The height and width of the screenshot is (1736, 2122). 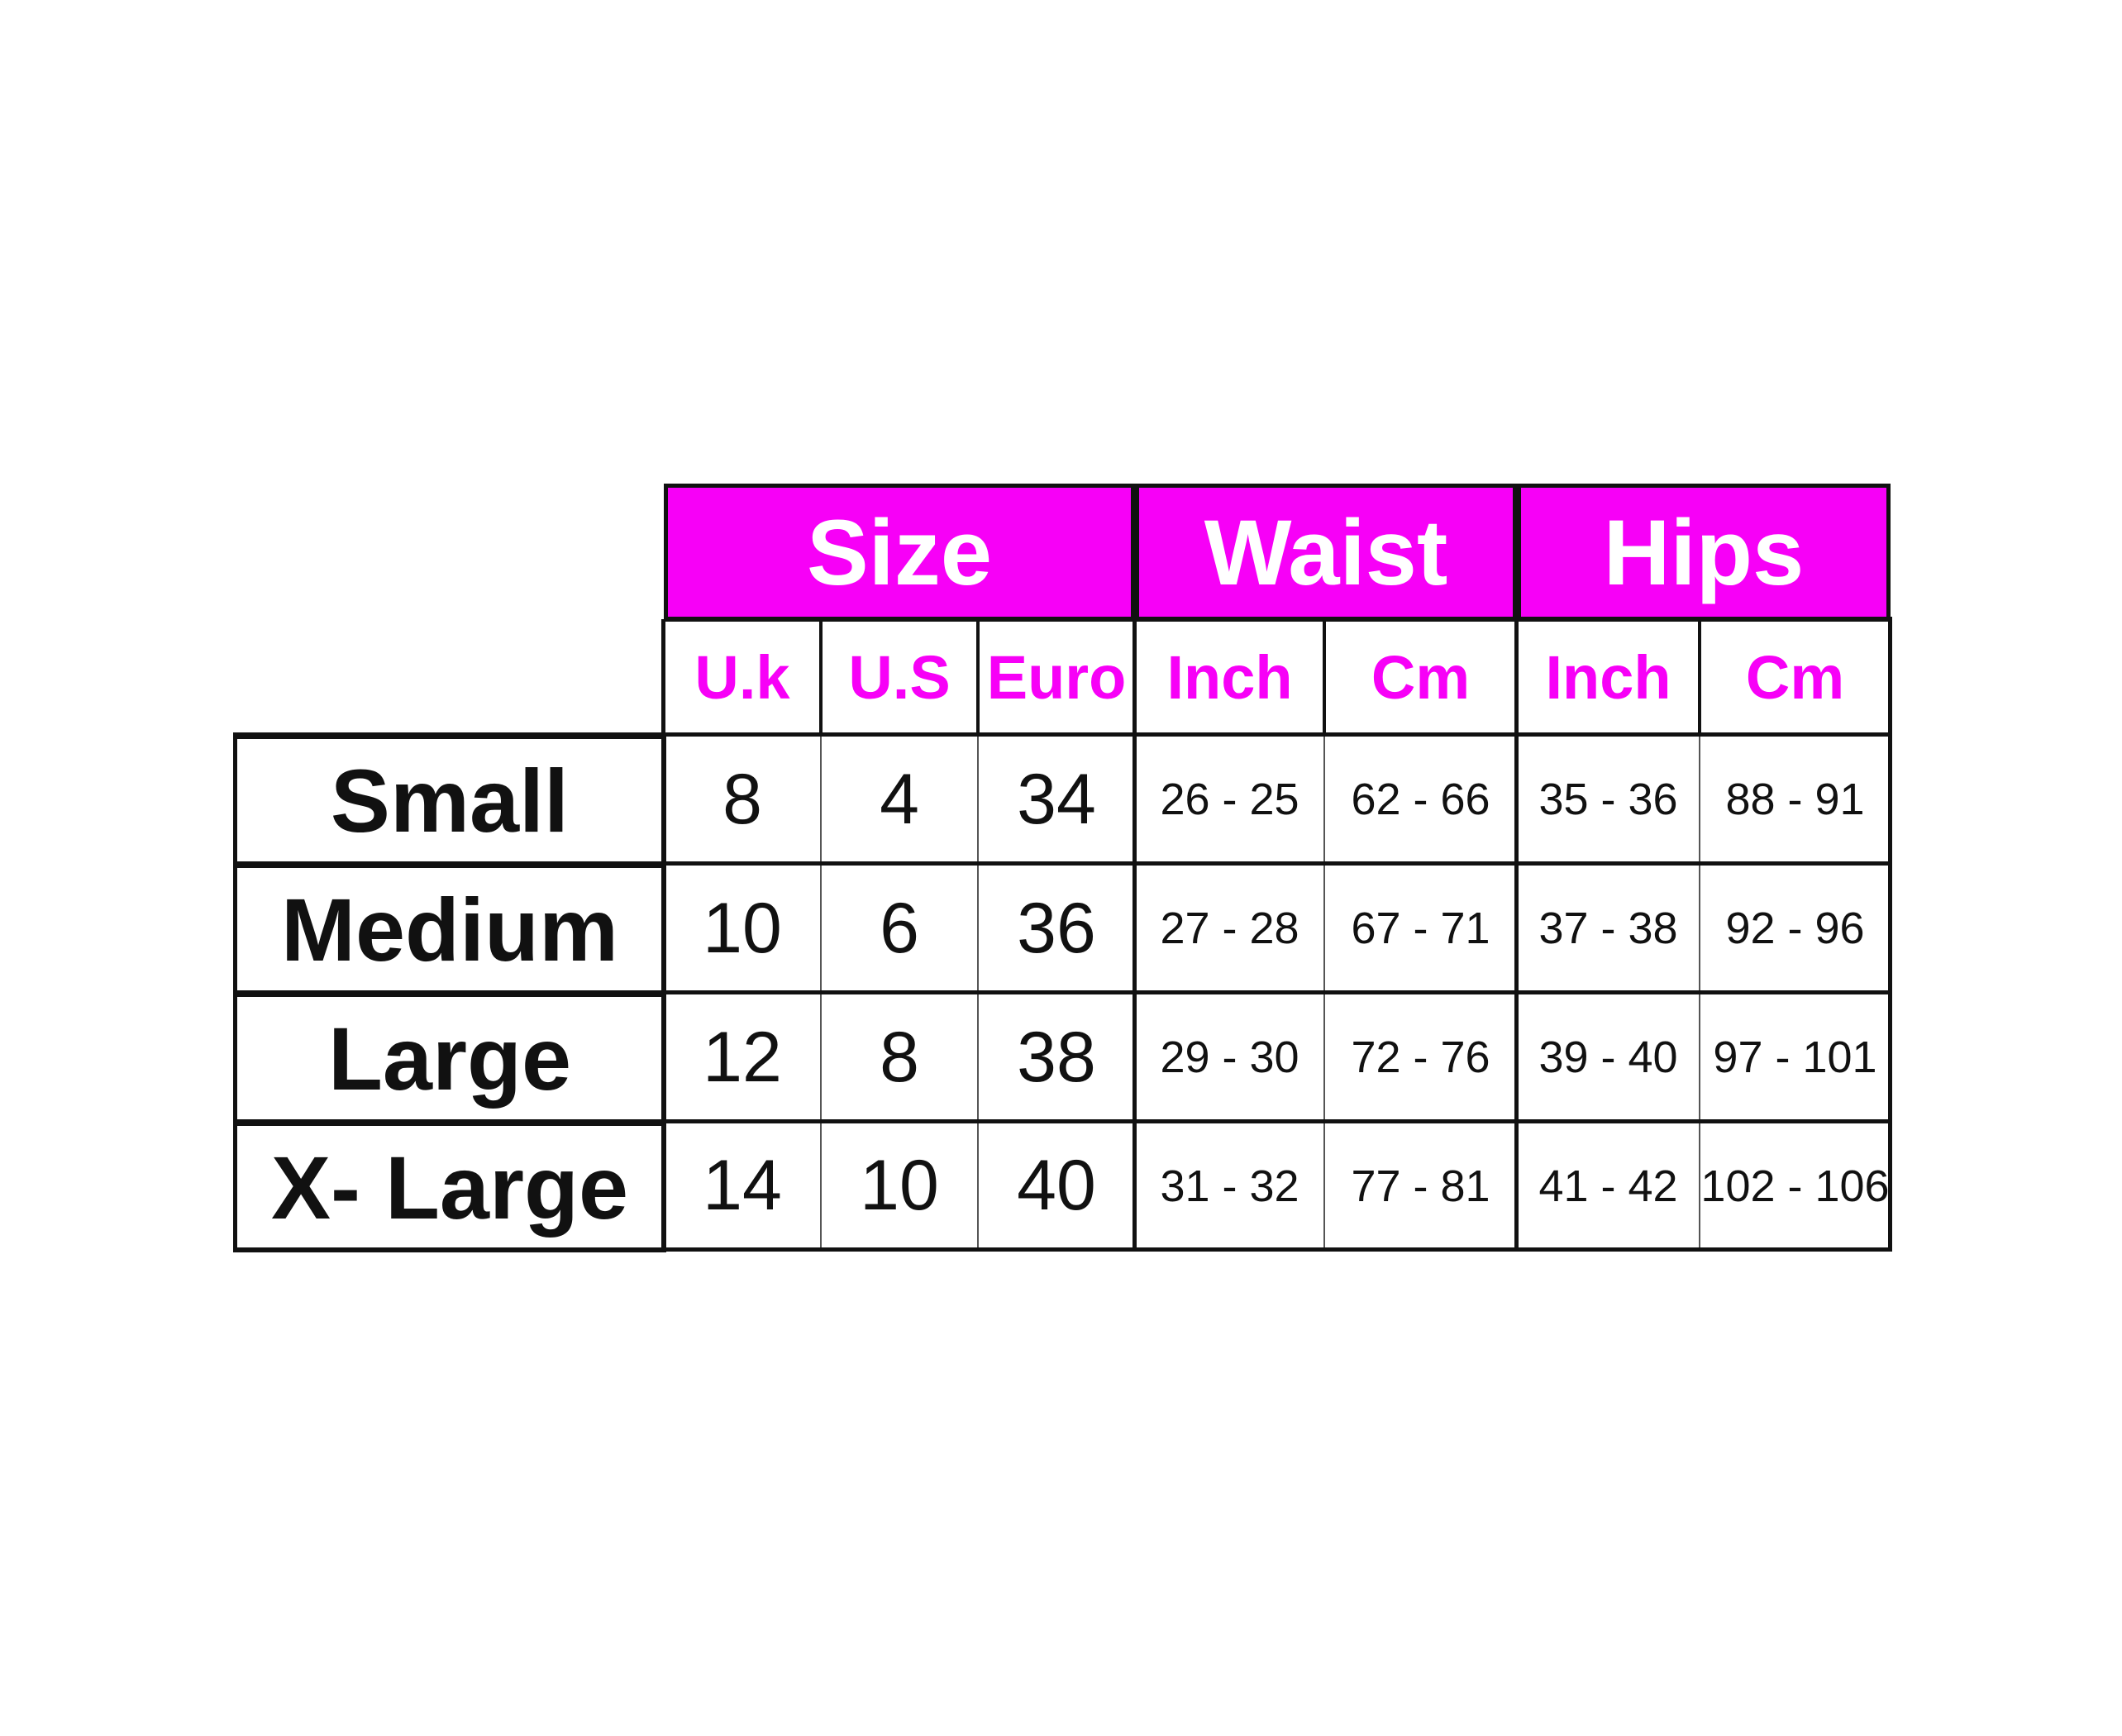 I want to click on subheader-5: Inch, so click(x=1608, y=677).